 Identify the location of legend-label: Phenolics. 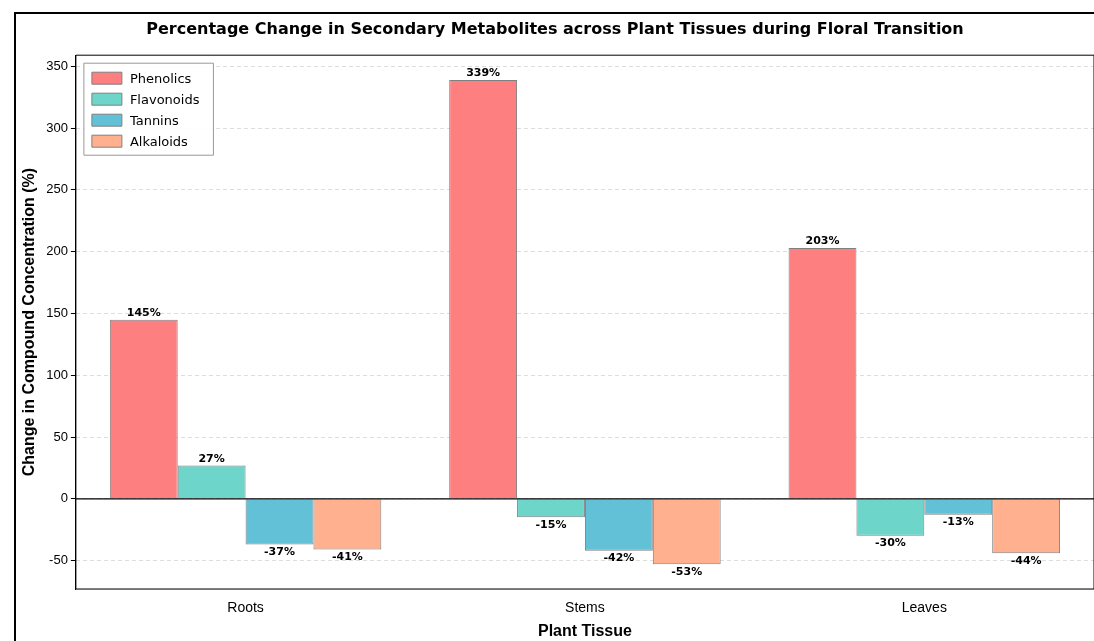
(160, 78).